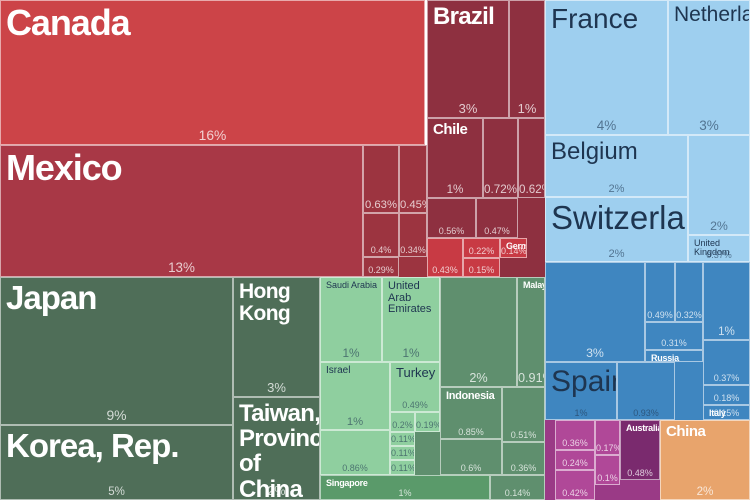  Describe the element at coordinates (517, 493) in the screenshot. I see `cell-value: 0.14%` at that location.